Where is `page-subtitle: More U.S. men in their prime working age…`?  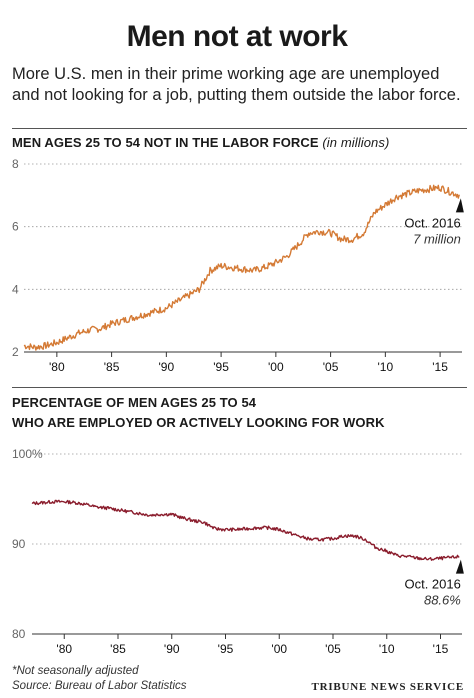
page-subtitle: More U.S. men in their prime working age… is located at coordinates (236, 84).